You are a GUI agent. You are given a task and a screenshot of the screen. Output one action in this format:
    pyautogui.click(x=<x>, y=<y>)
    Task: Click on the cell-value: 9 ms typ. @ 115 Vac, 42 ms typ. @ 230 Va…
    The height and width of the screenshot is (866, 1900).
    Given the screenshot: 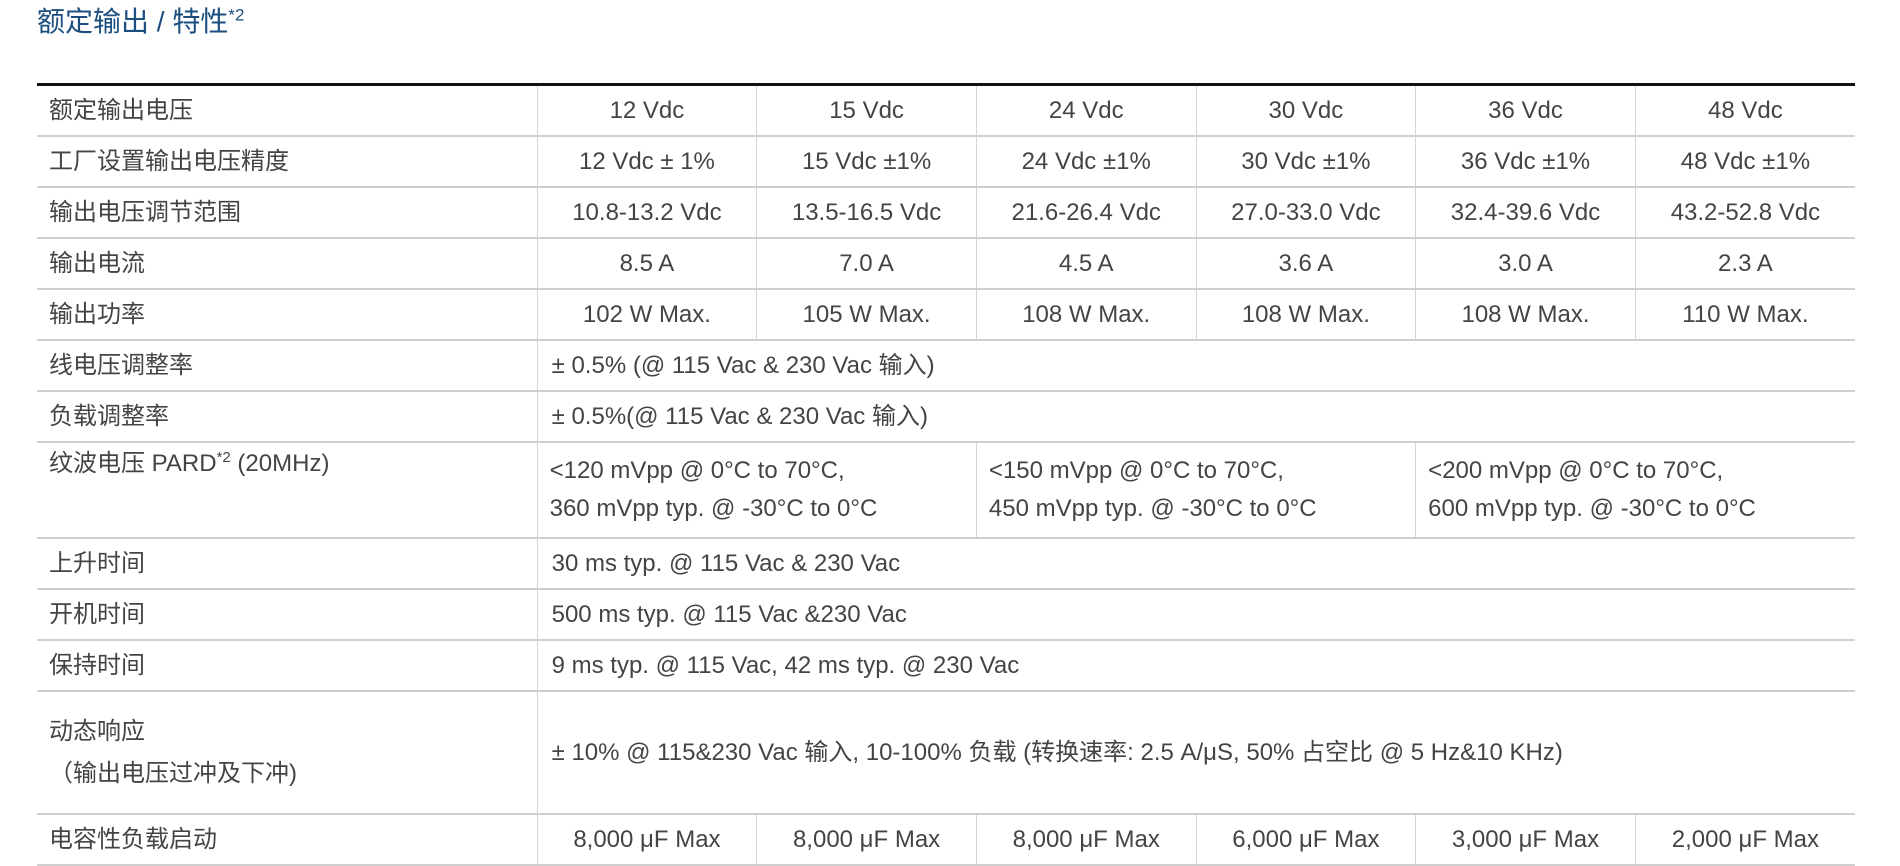 What is the action you would take?
    pyautogui.click(x=1195, y=666)
    